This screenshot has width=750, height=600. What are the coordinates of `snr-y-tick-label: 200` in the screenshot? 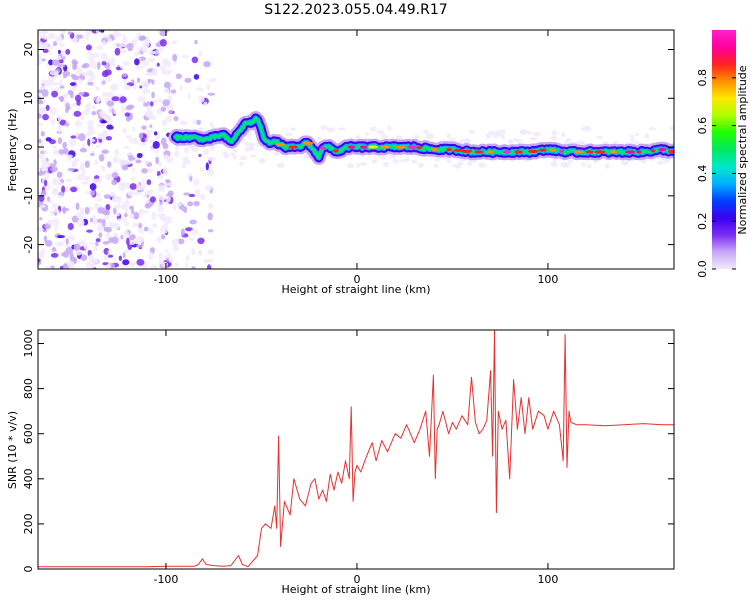 It's located at (28, 523).